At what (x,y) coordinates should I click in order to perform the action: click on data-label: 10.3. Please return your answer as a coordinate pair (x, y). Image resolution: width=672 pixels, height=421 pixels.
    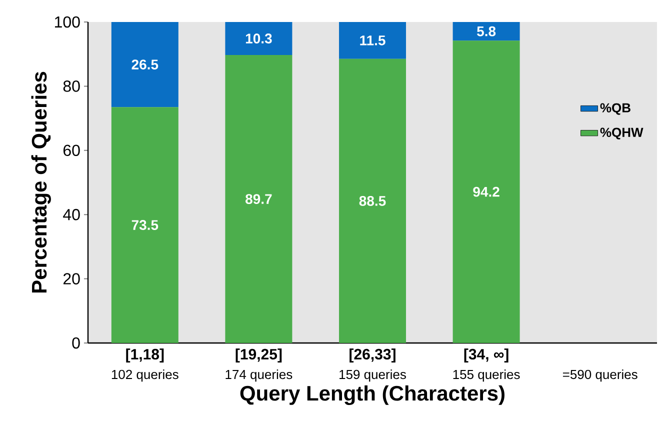
    Looking at the image, I should click on (259, 39).